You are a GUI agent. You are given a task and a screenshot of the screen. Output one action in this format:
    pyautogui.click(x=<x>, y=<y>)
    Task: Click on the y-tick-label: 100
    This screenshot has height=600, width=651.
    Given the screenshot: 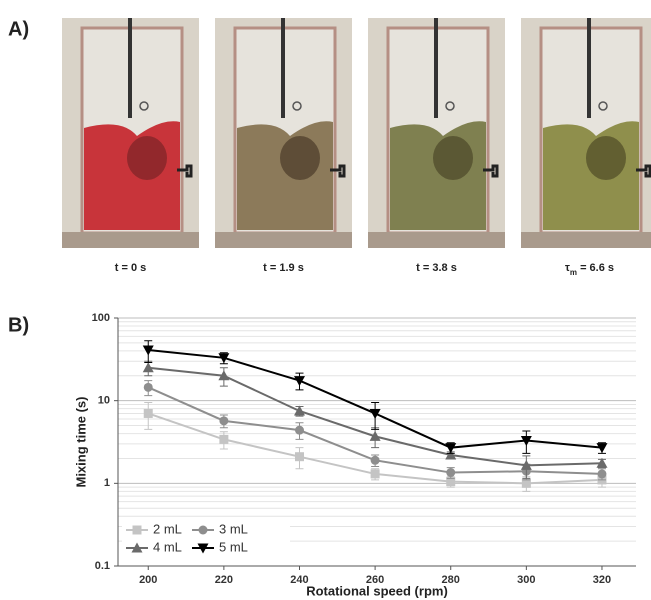 What is the action you would take?
    pyautogui.click(x=101, y=318)
    